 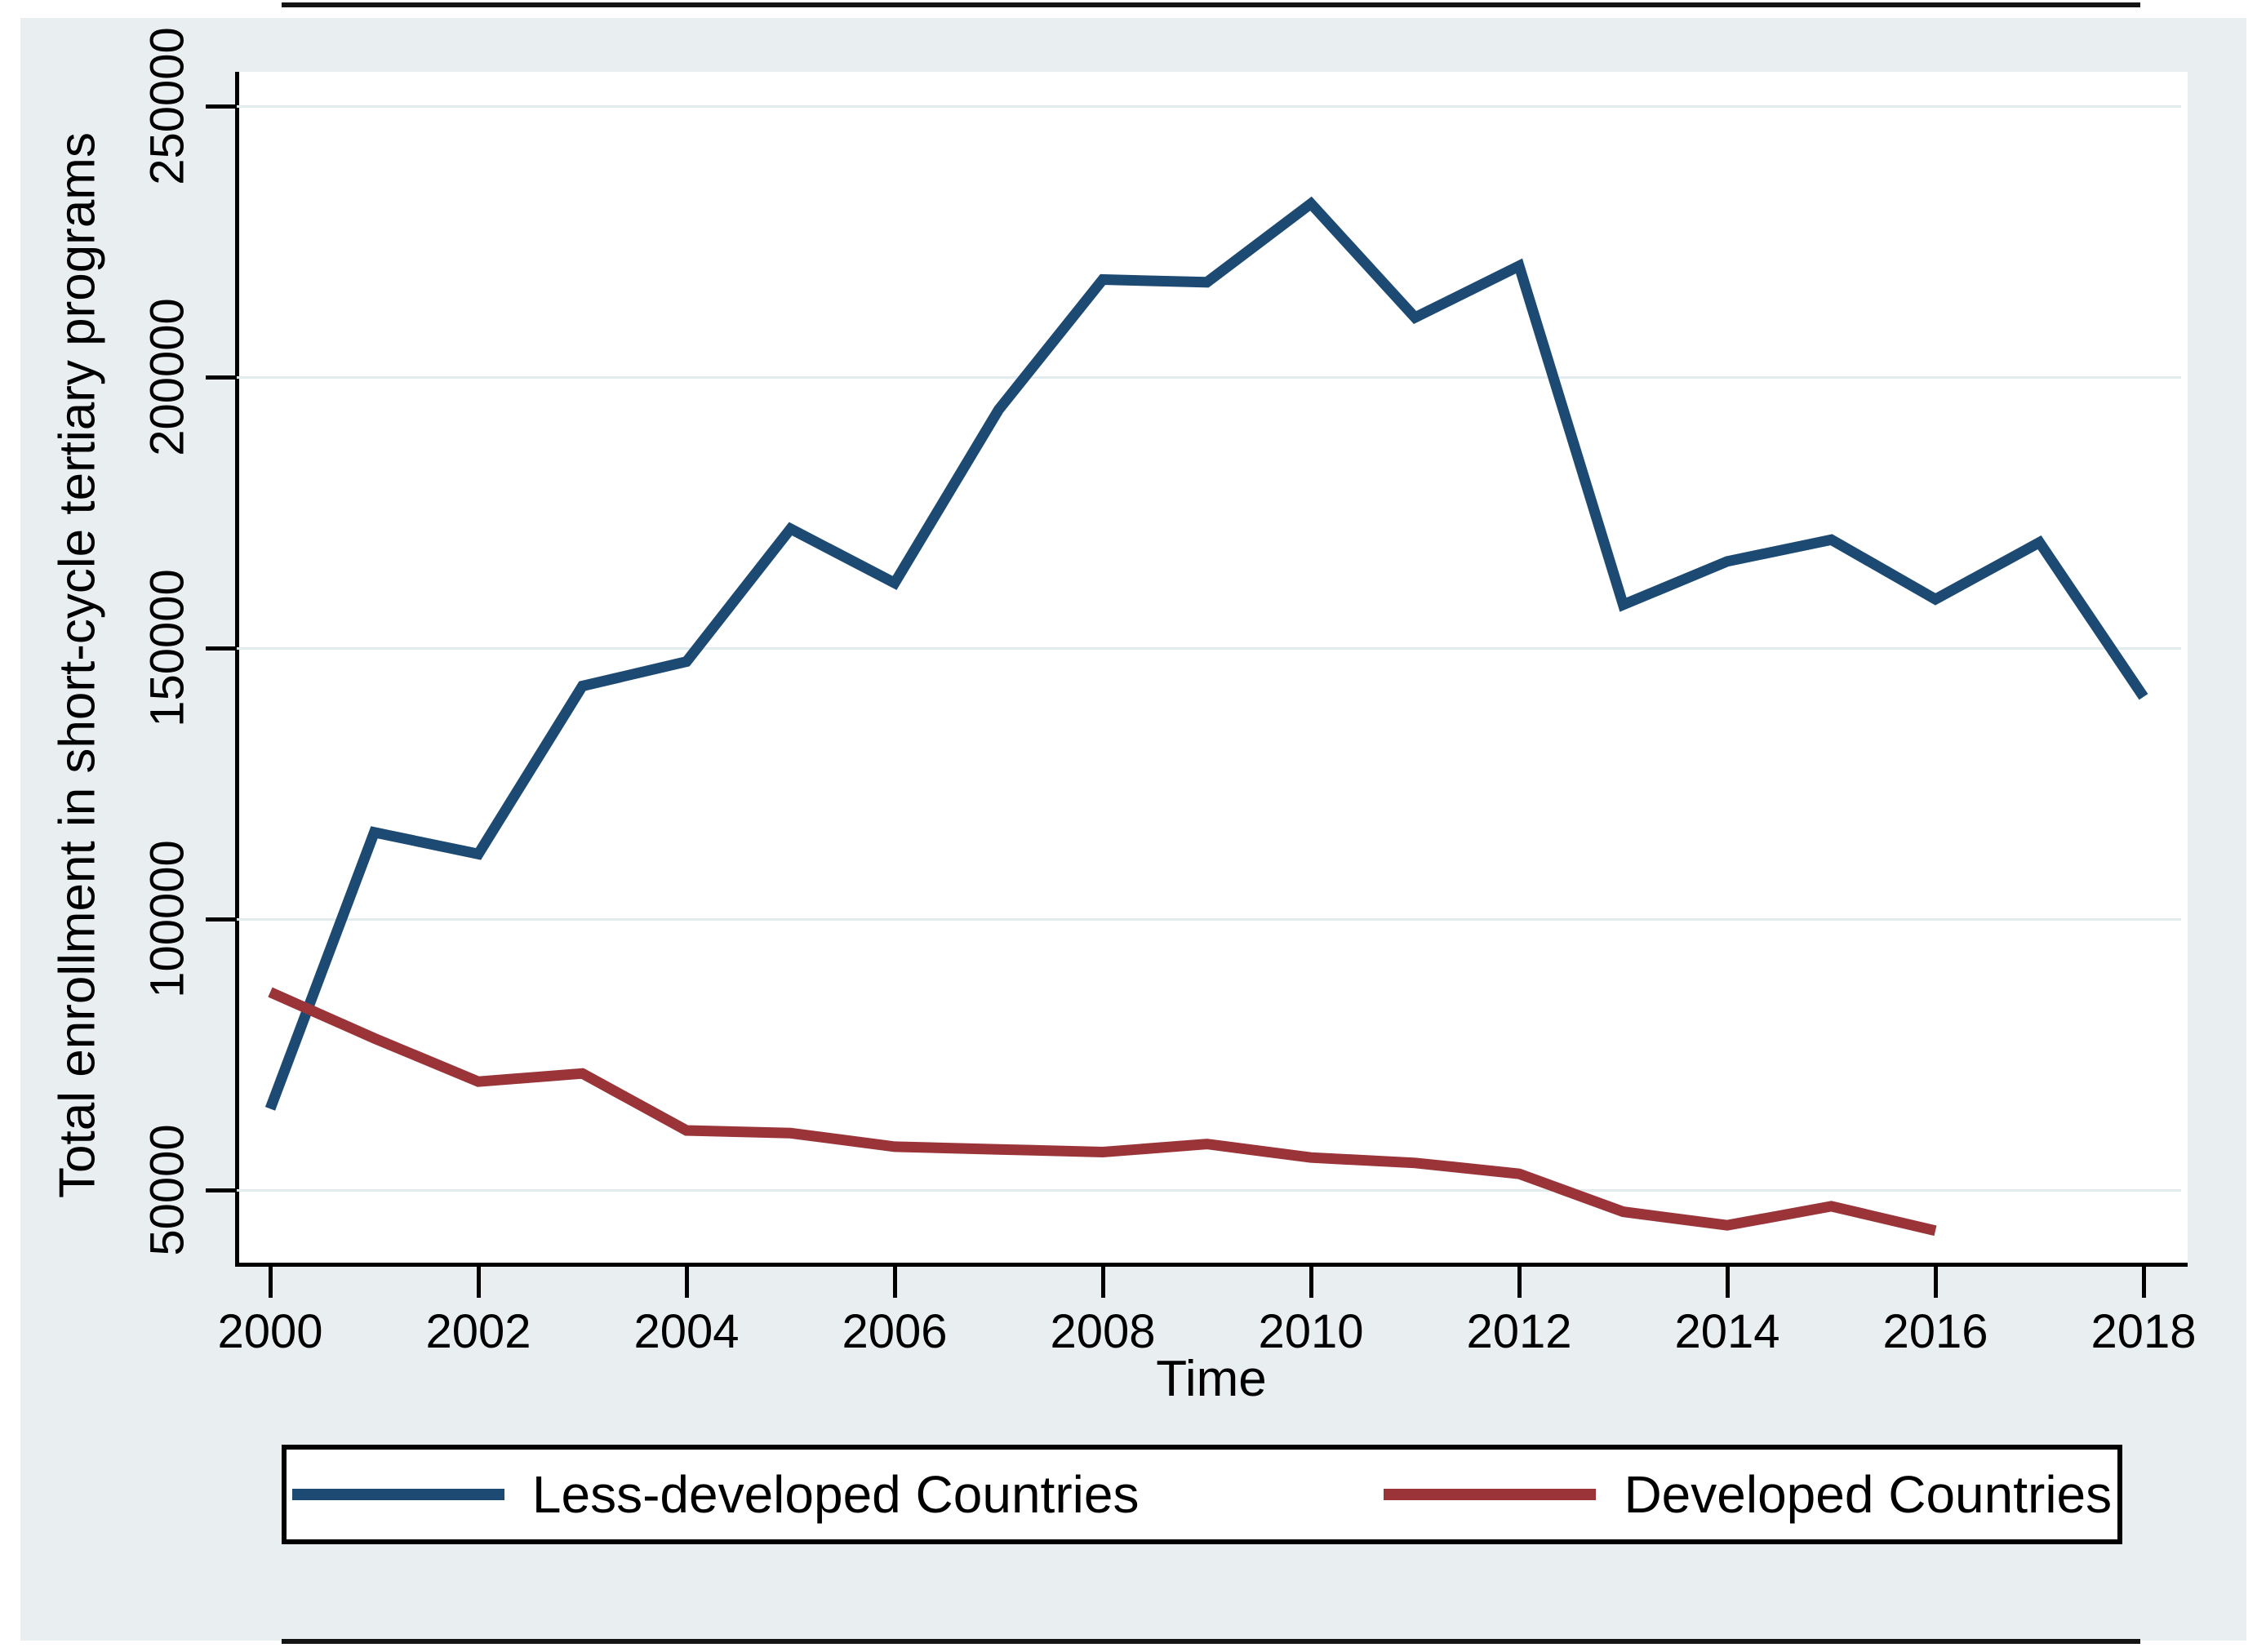 What do you see at coordinates (895, 1331) in the screenshot?
I see `x-tick-label: 2006` at bounding box center [895, 1331].